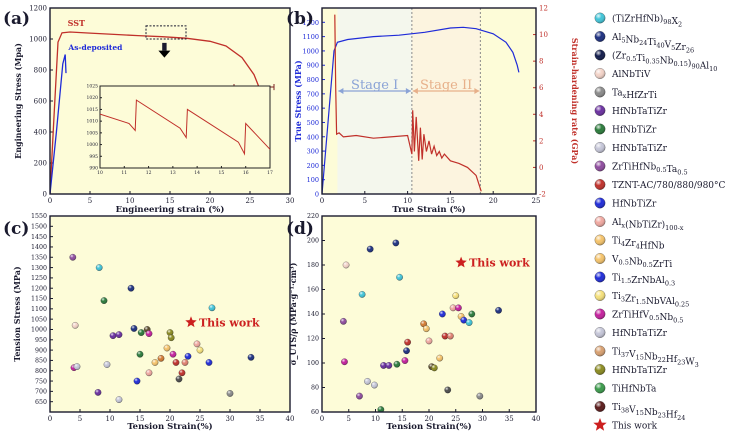 This screenshot has width=751, height=432. I want to click on legend-label-part: Zr, so click(680, 48).